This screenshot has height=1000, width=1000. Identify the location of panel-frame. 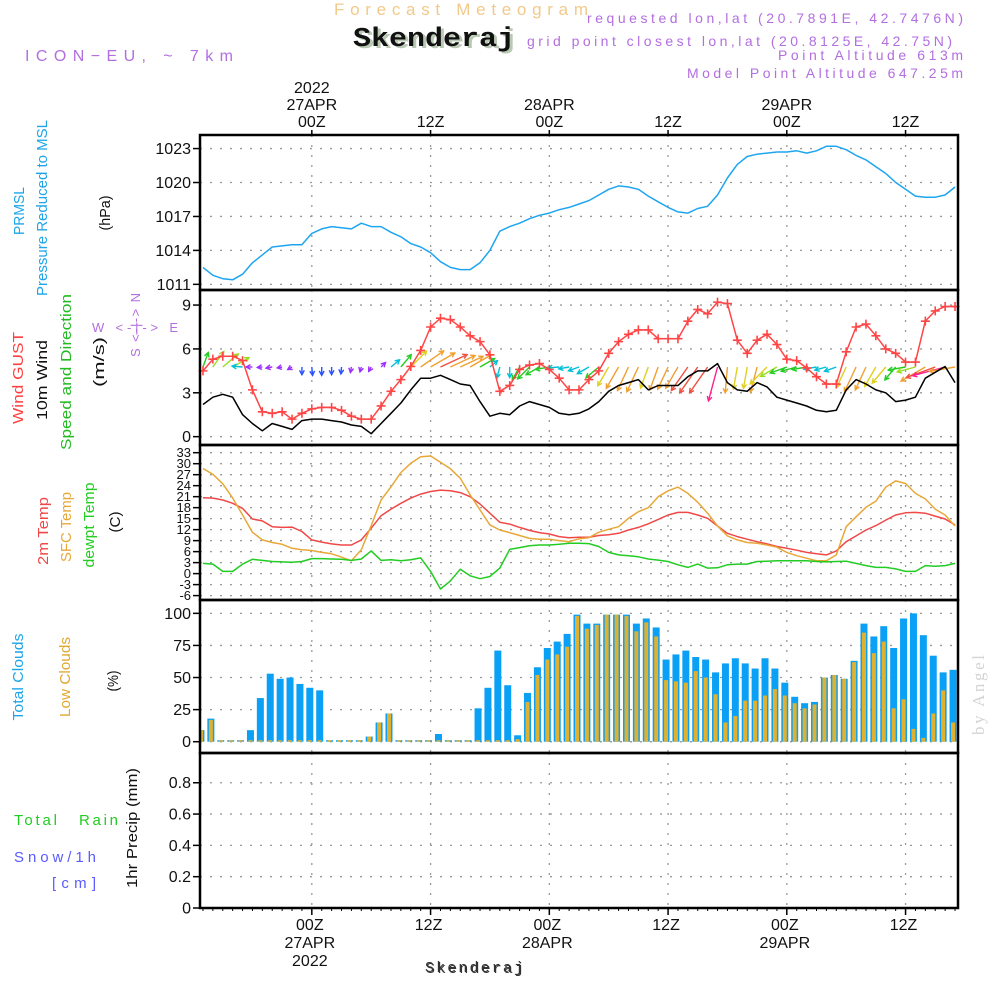
(579, 522).